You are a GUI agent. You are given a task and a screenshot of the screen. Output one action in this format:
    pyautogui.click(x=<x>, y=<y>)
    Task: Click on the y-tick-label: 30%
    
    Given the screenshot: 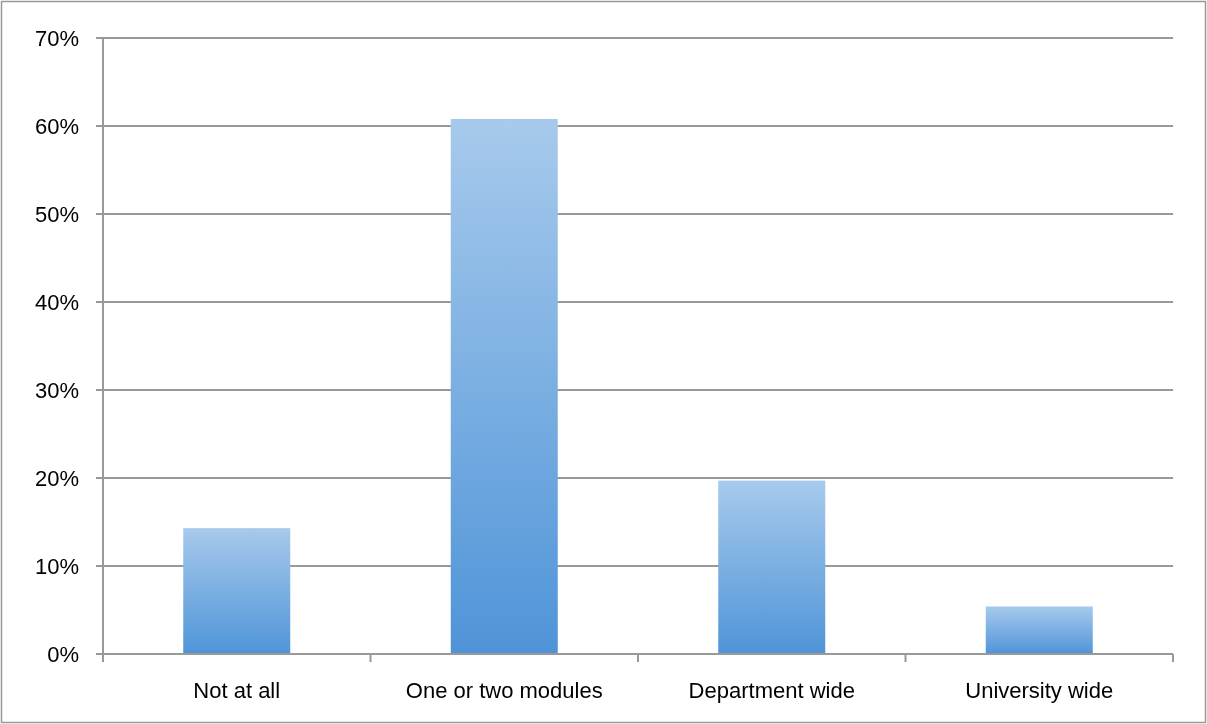 What is the action you would take?
    pyautogui.click(x=56, y=390)
    